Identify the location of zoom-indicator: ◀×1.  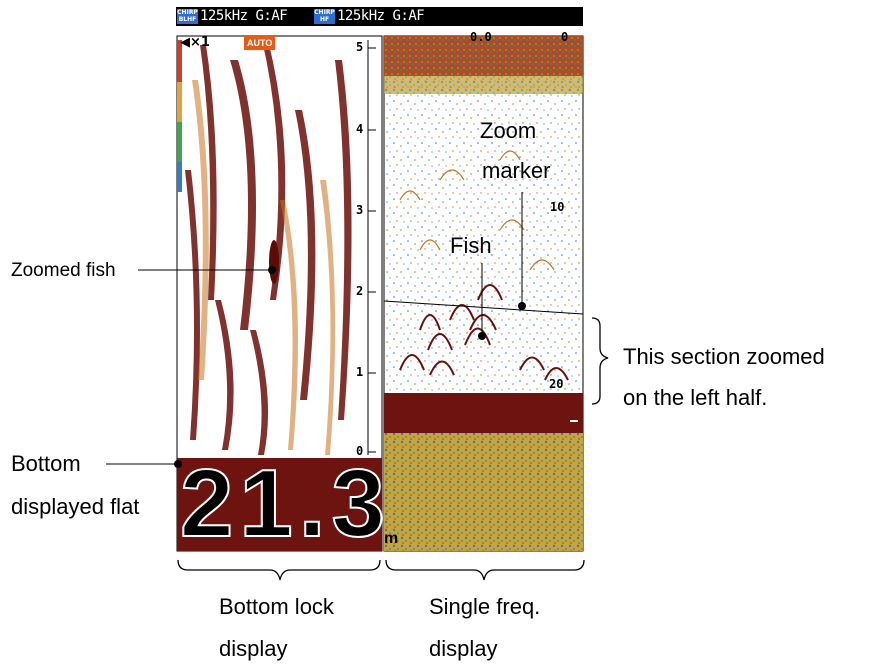
(195, 42).